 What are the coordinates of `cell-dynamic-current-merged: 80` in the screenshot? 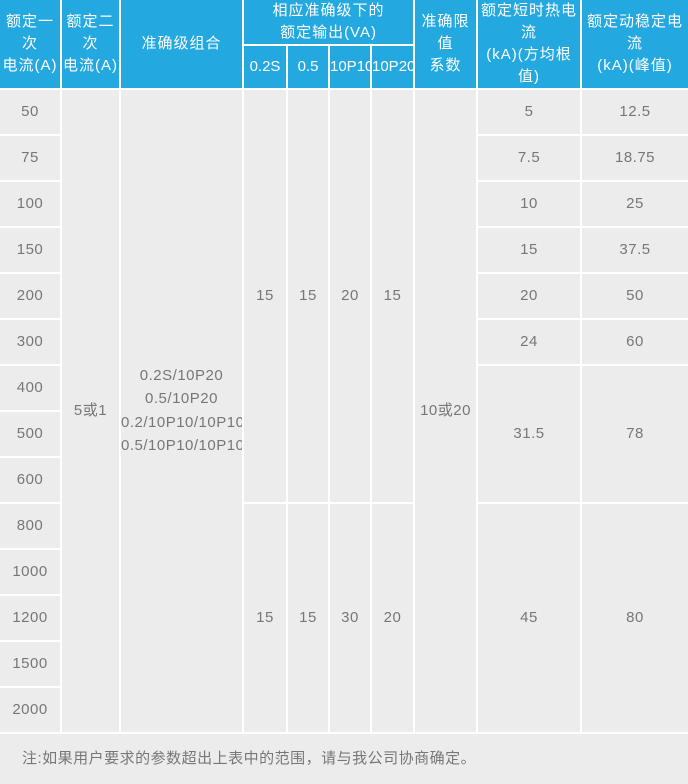 It's located at (634, 617).